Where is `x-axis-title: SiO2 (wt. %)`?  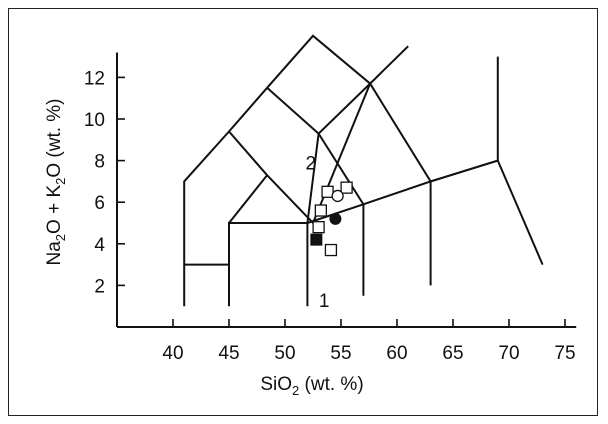
x-axis-title: SiO2 (wt. %) is located at coordinates (311, 386).